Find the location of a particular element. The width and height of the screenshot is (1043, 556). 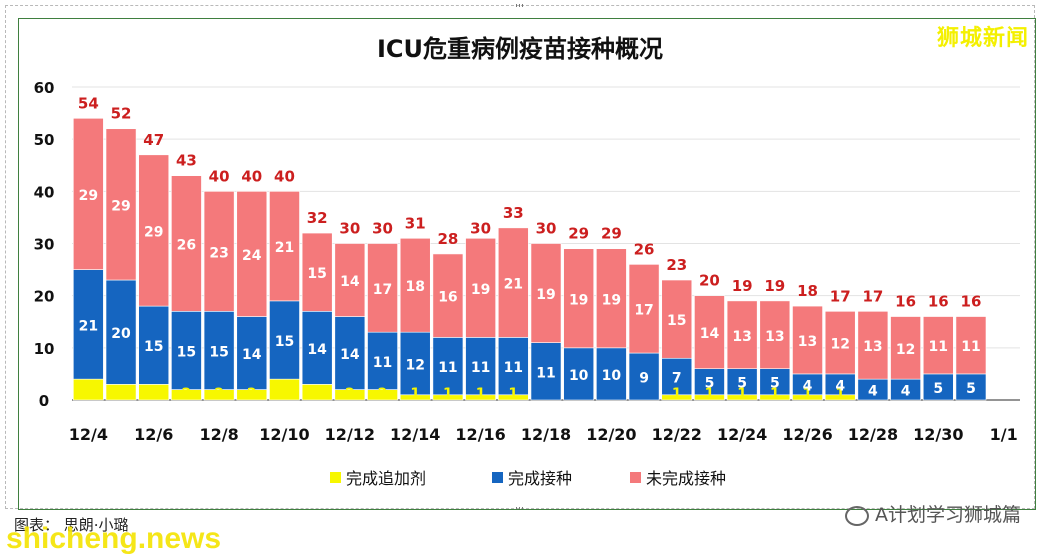

chart-title: ICU危重病例疫苗接种概况 is located at coordinates (520, 49).